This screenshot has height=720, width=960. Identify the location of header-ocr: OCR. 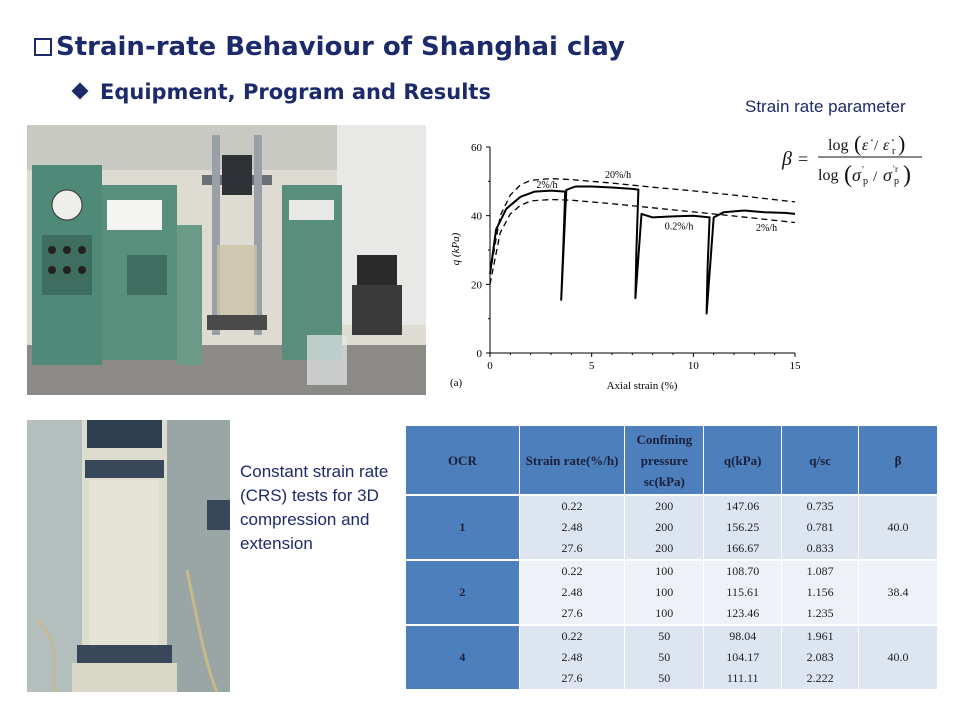
(462, 460).